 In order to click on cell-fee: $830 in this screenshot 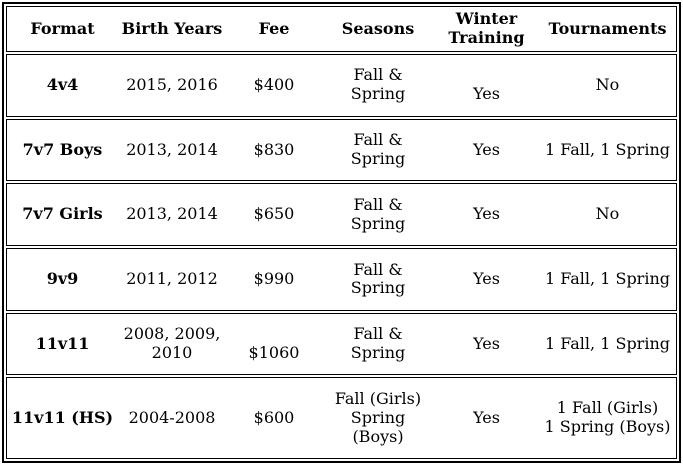, I will do `click(274, 149)`.